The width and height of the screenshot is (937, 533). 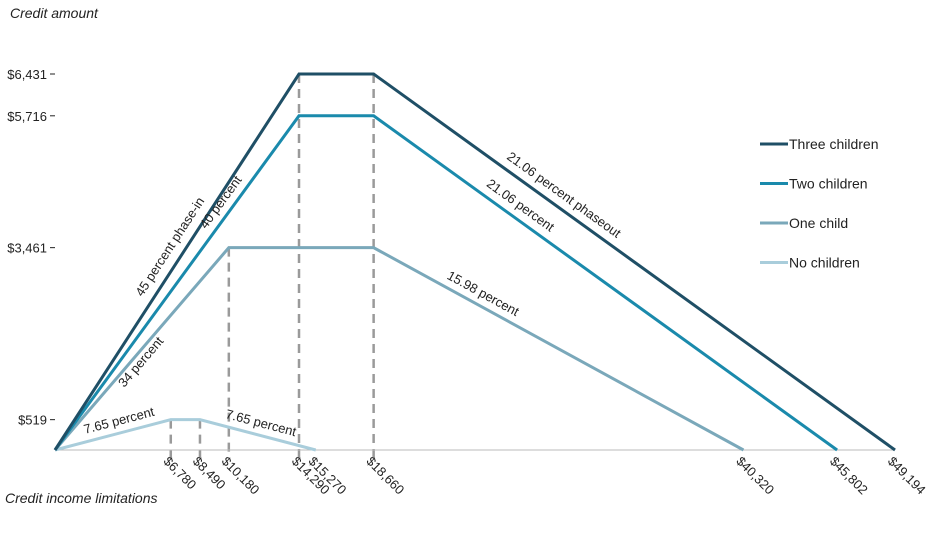 What do you see at coordinates (27, 116) in the screenshot?
I see `y-tick-label: $5,716` at bounding box center [27, 116].